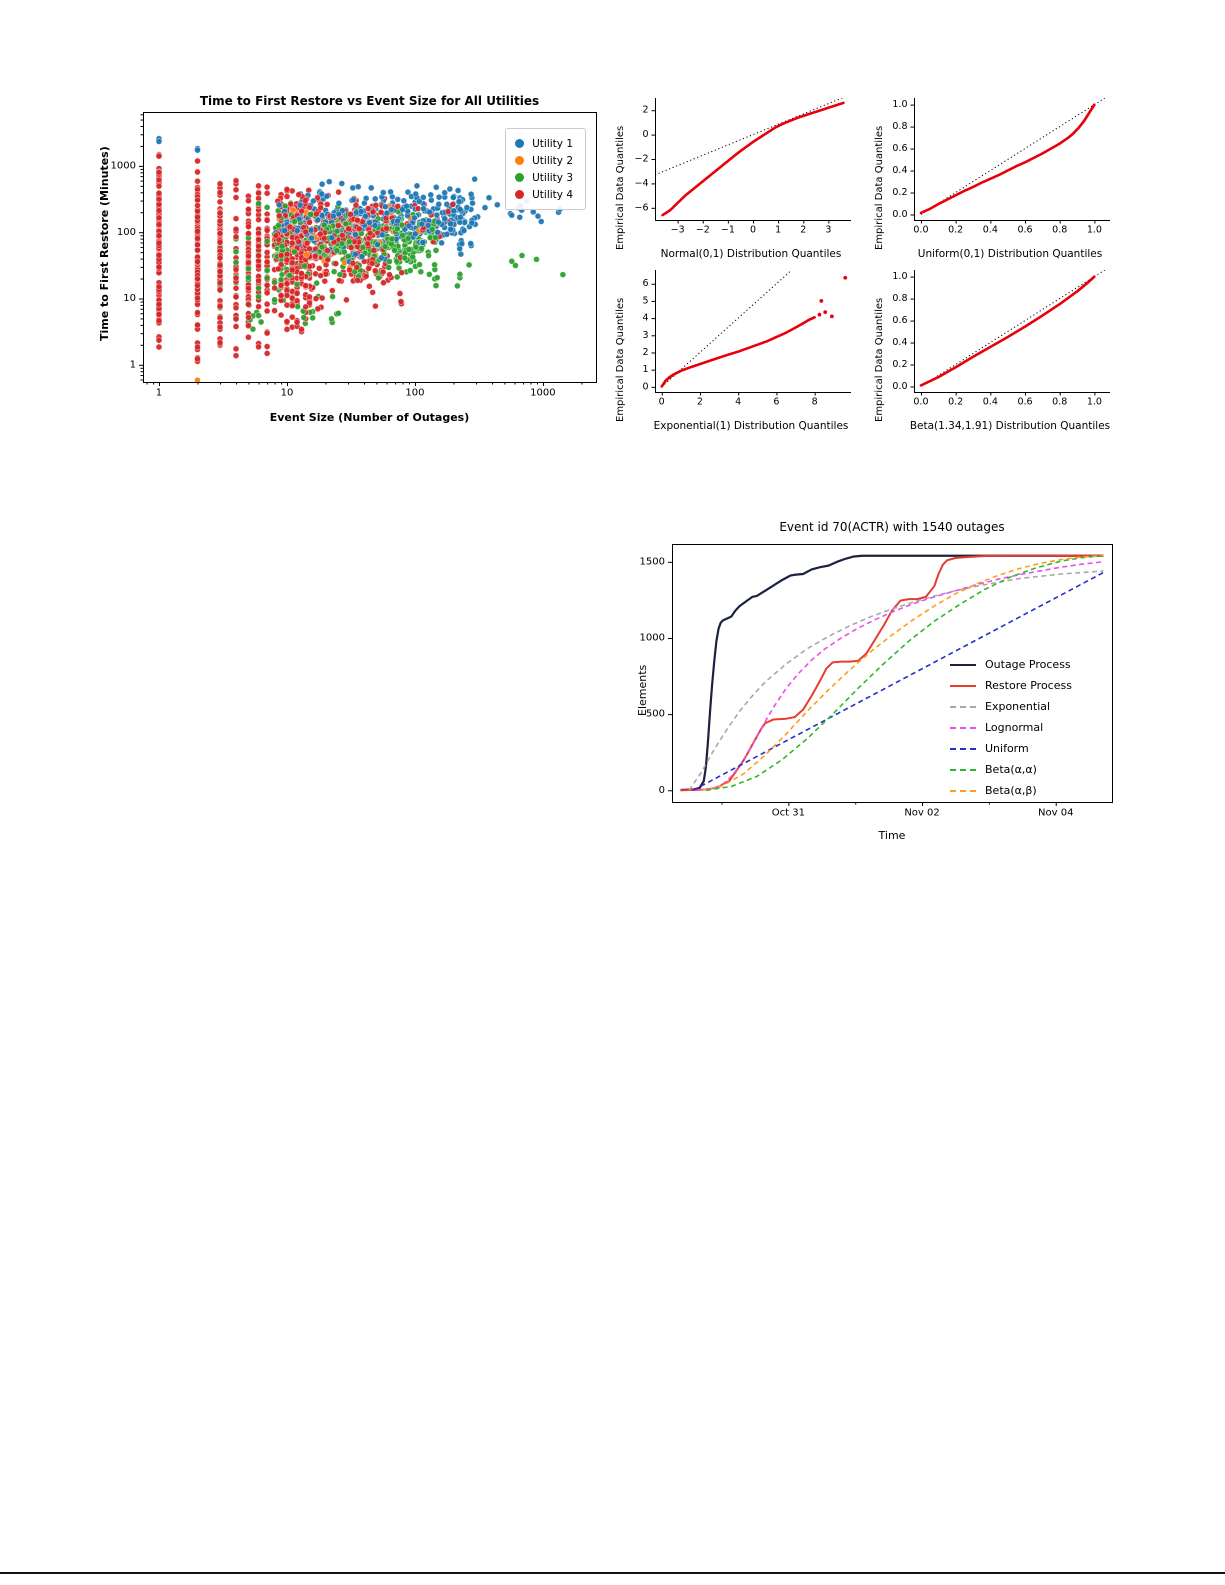 This screenshot has width=1225, height=1585. What do you see at coordinates (620, 359) in the screenshot?
I see `qq-exponential-ylabel: Empirical Data Quantiles` at bounding box center [620, 359].